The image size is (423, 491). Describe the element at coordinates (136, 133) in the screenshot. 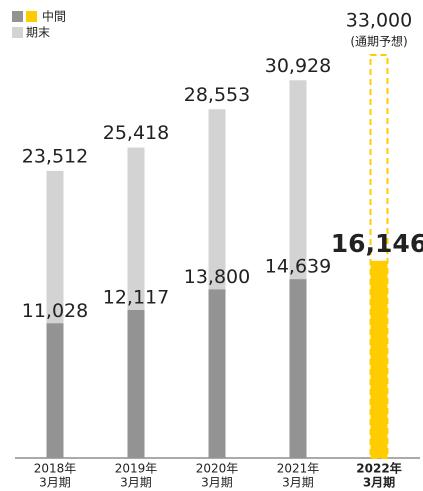

I see `value-label: 25,418` at that location.